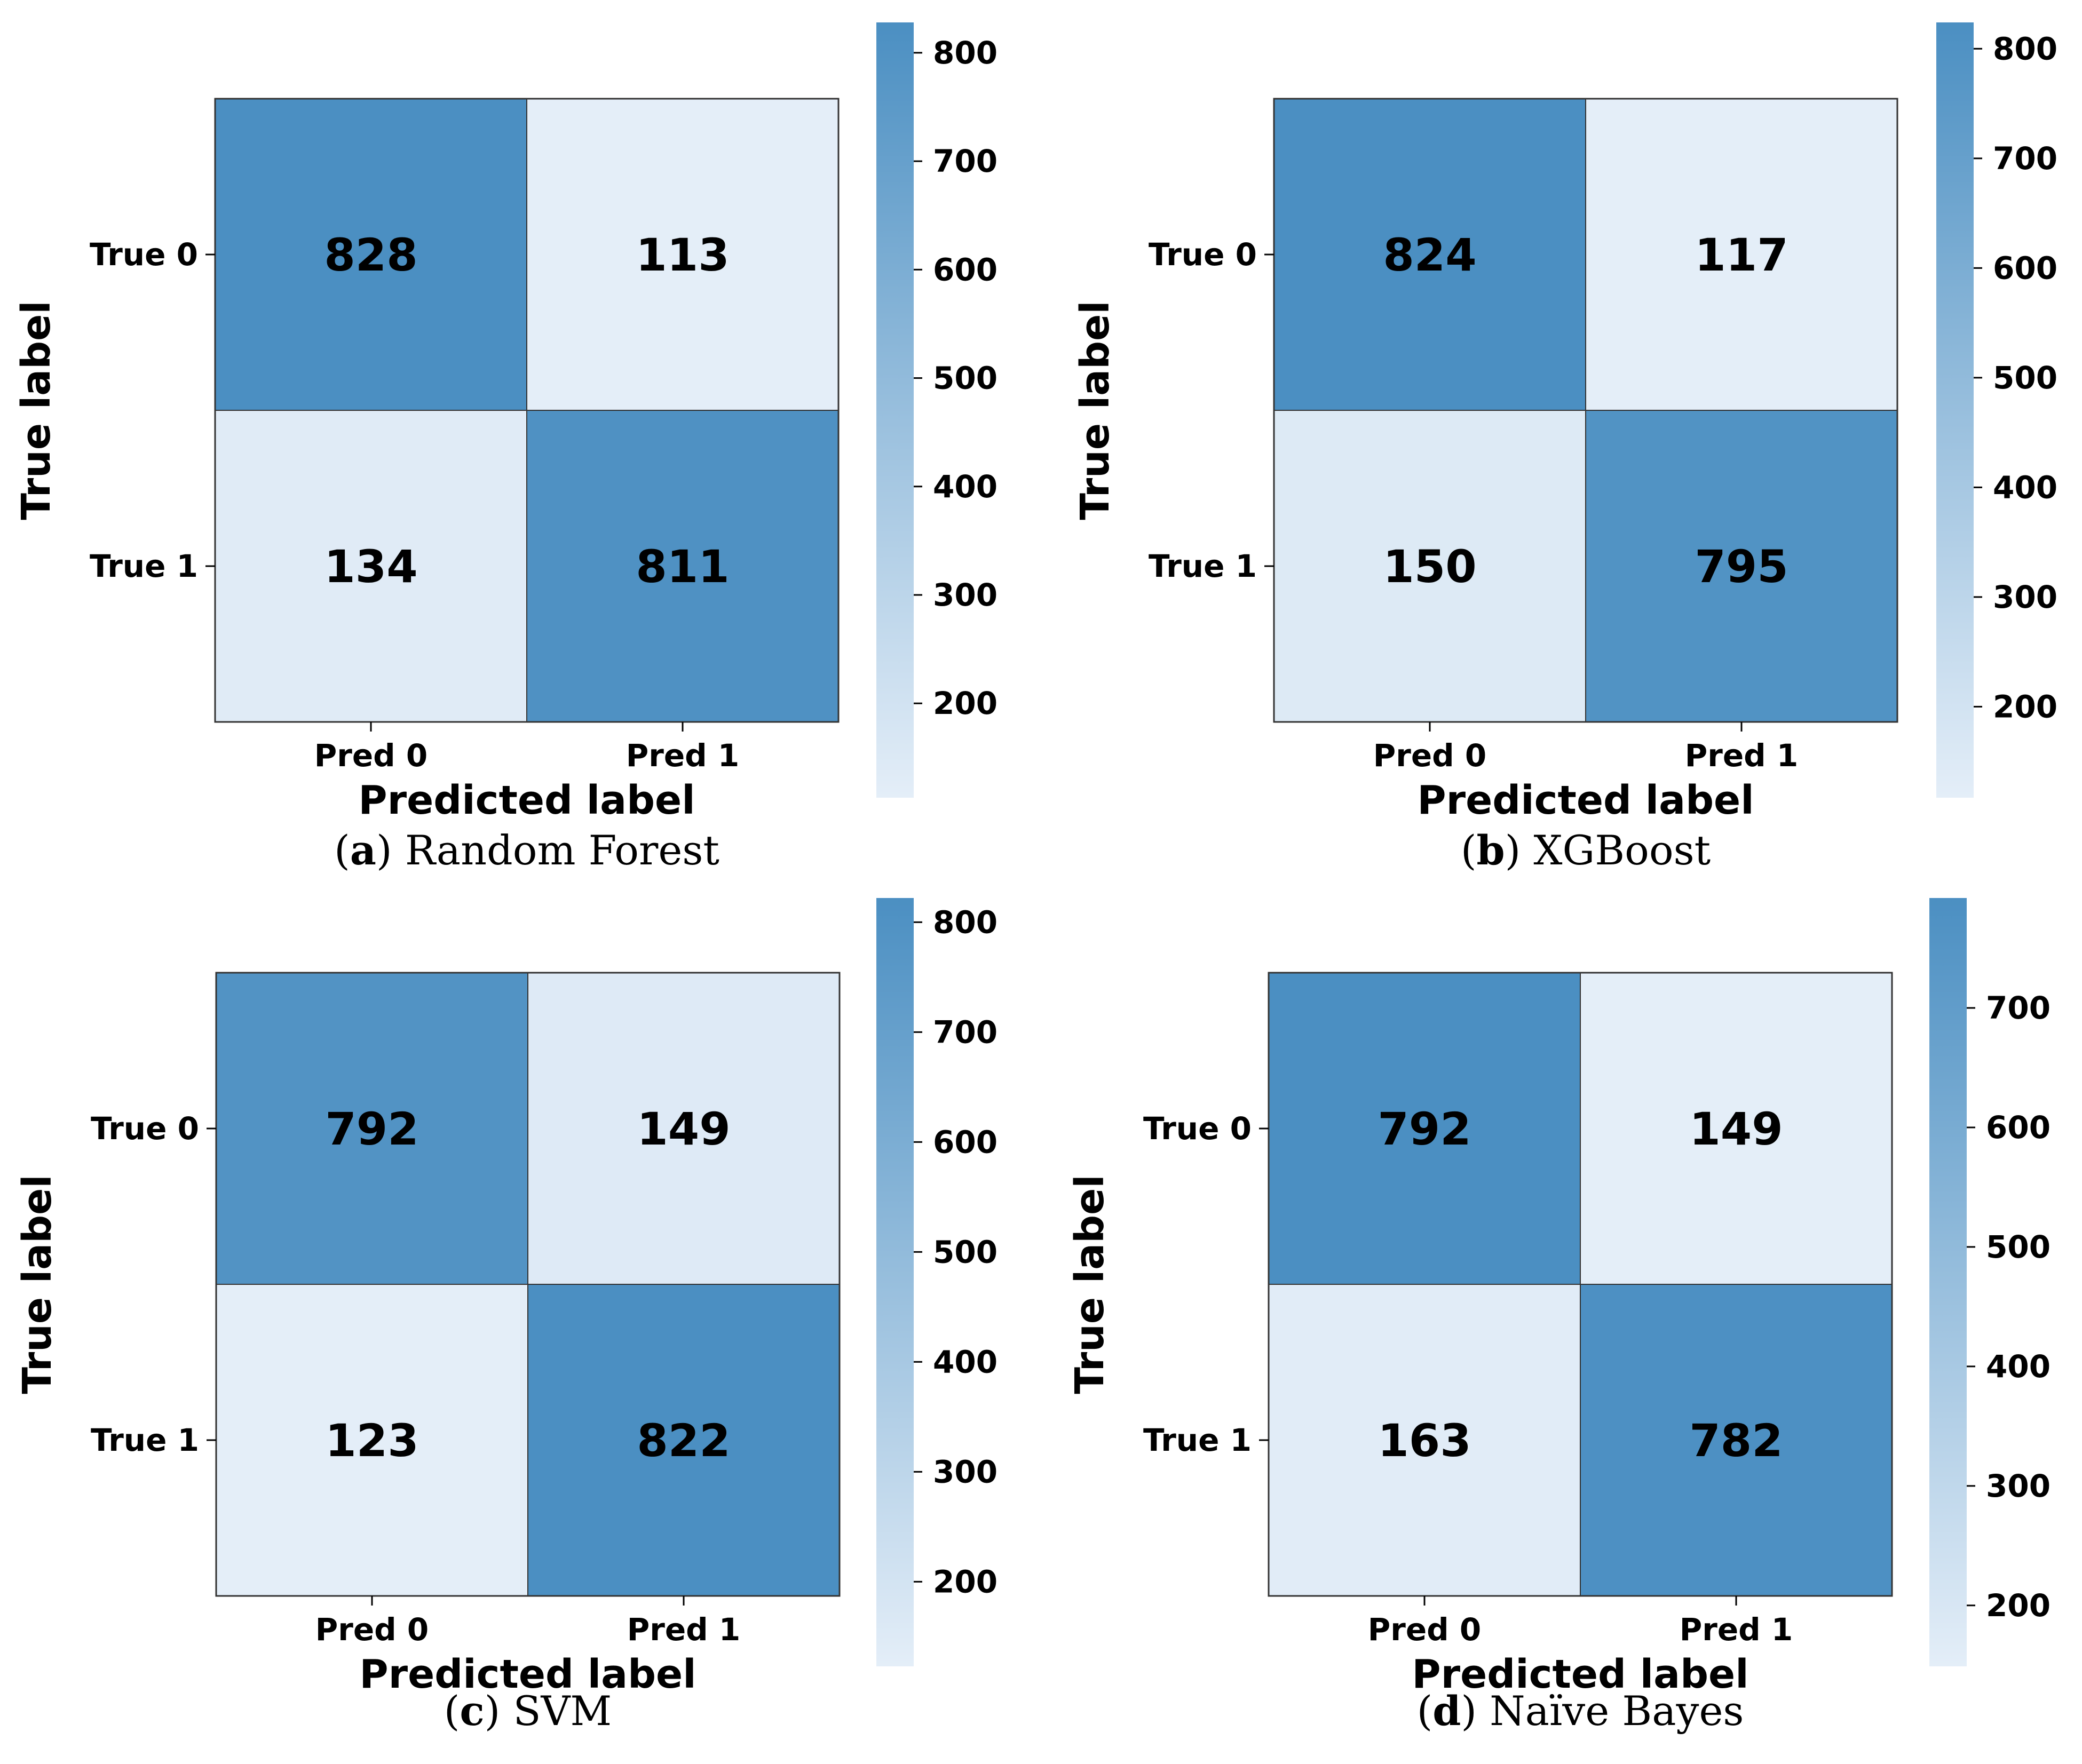 Image resolution: width=2082 pixels, height=1764 pixels. I want to click on panel-caption: (c) SVM, so click(528, 1711).